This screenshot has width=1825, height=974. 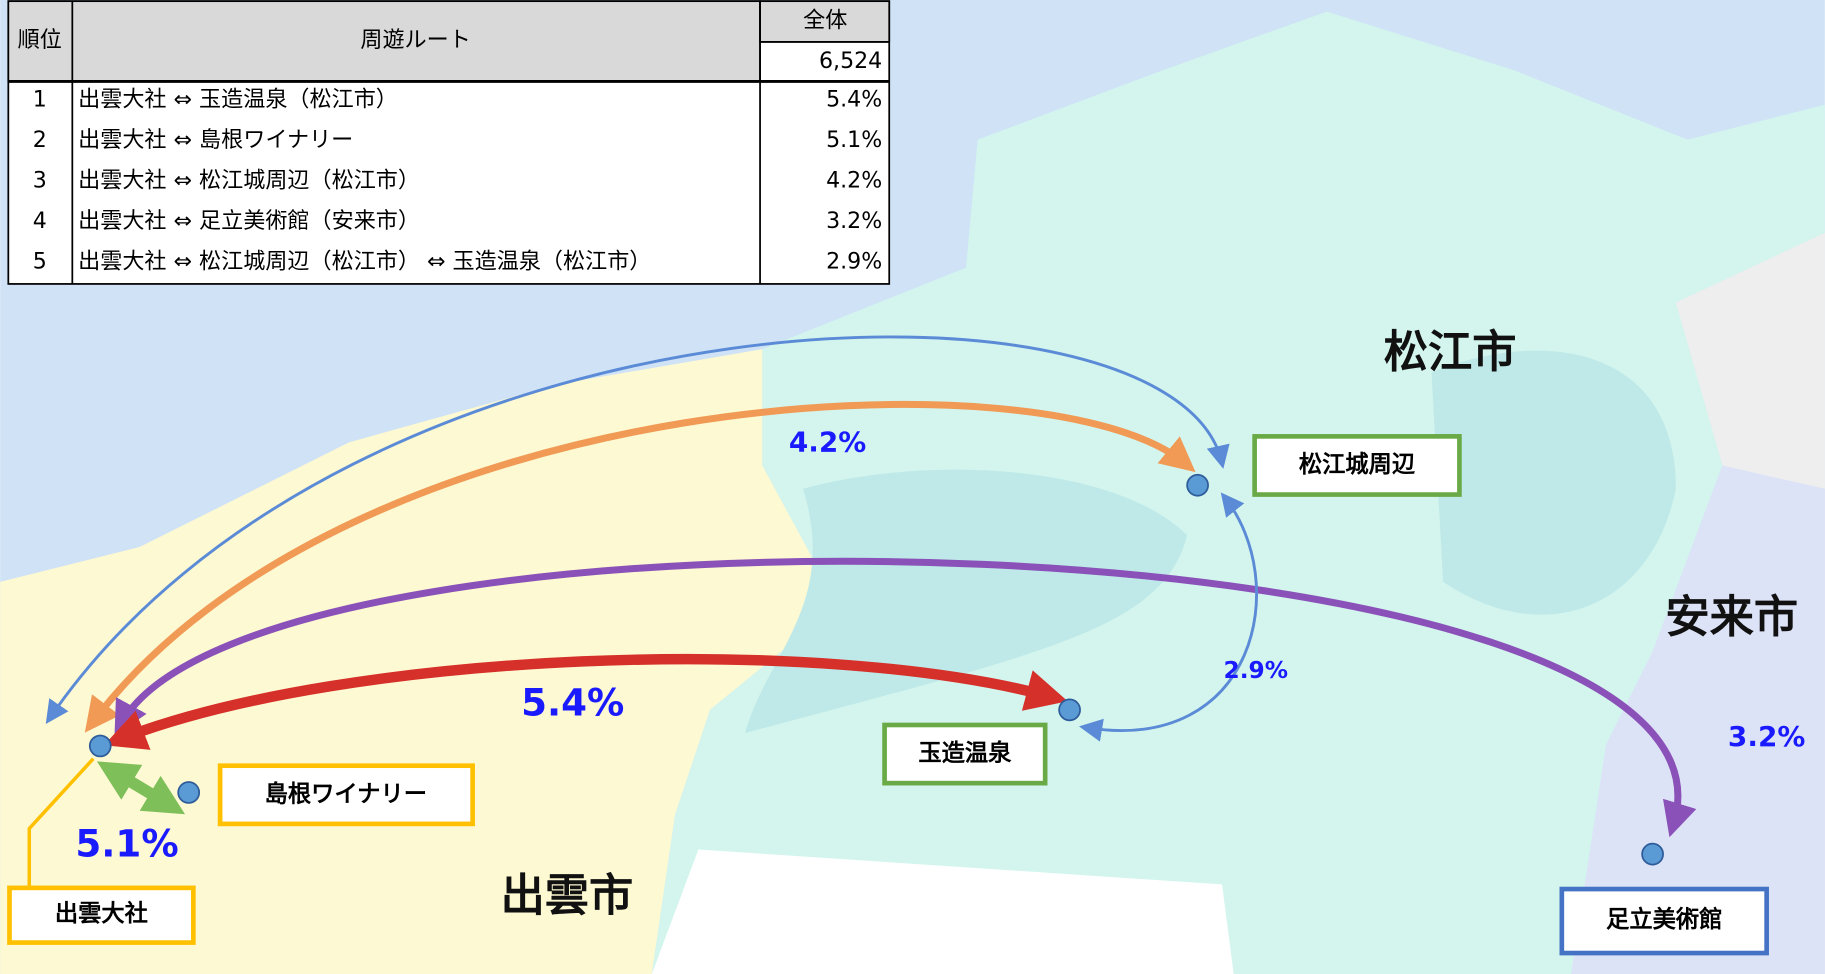 I want to click on spot-label: 玉造温泉, so click(x=965, y=753).